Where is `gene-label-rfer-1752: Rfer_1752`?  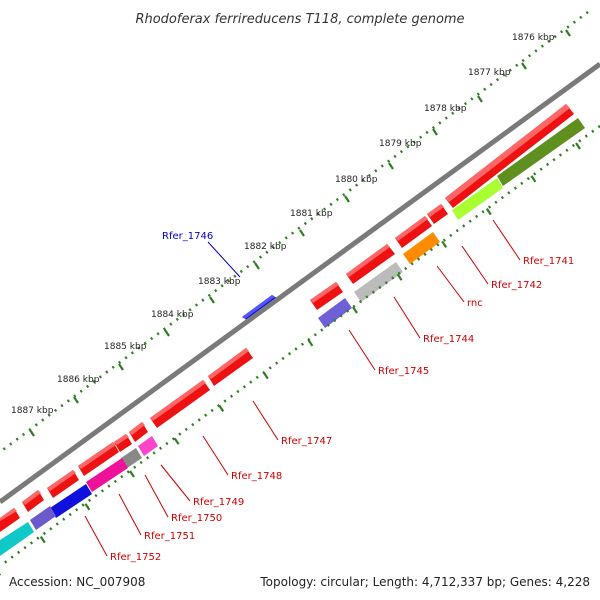
gene-label-rfer-1752: Rfer_1752 is located at coordinates (135, 557).